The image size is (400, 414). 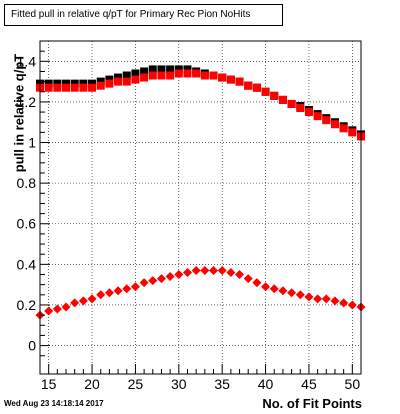 I want to click on x-tick-label: 30, so click(x=179, y=384).